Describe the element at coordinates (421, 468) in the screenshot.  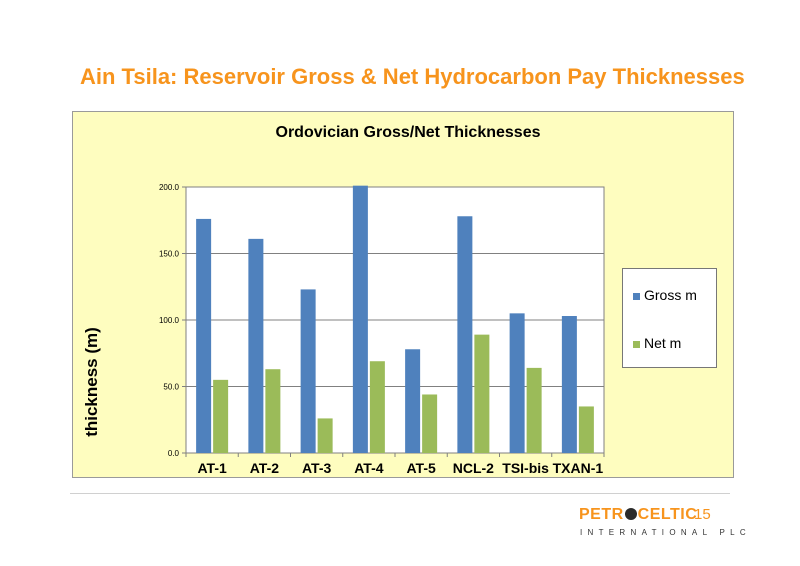
I see `x-tick-label: AT-5` at that location.